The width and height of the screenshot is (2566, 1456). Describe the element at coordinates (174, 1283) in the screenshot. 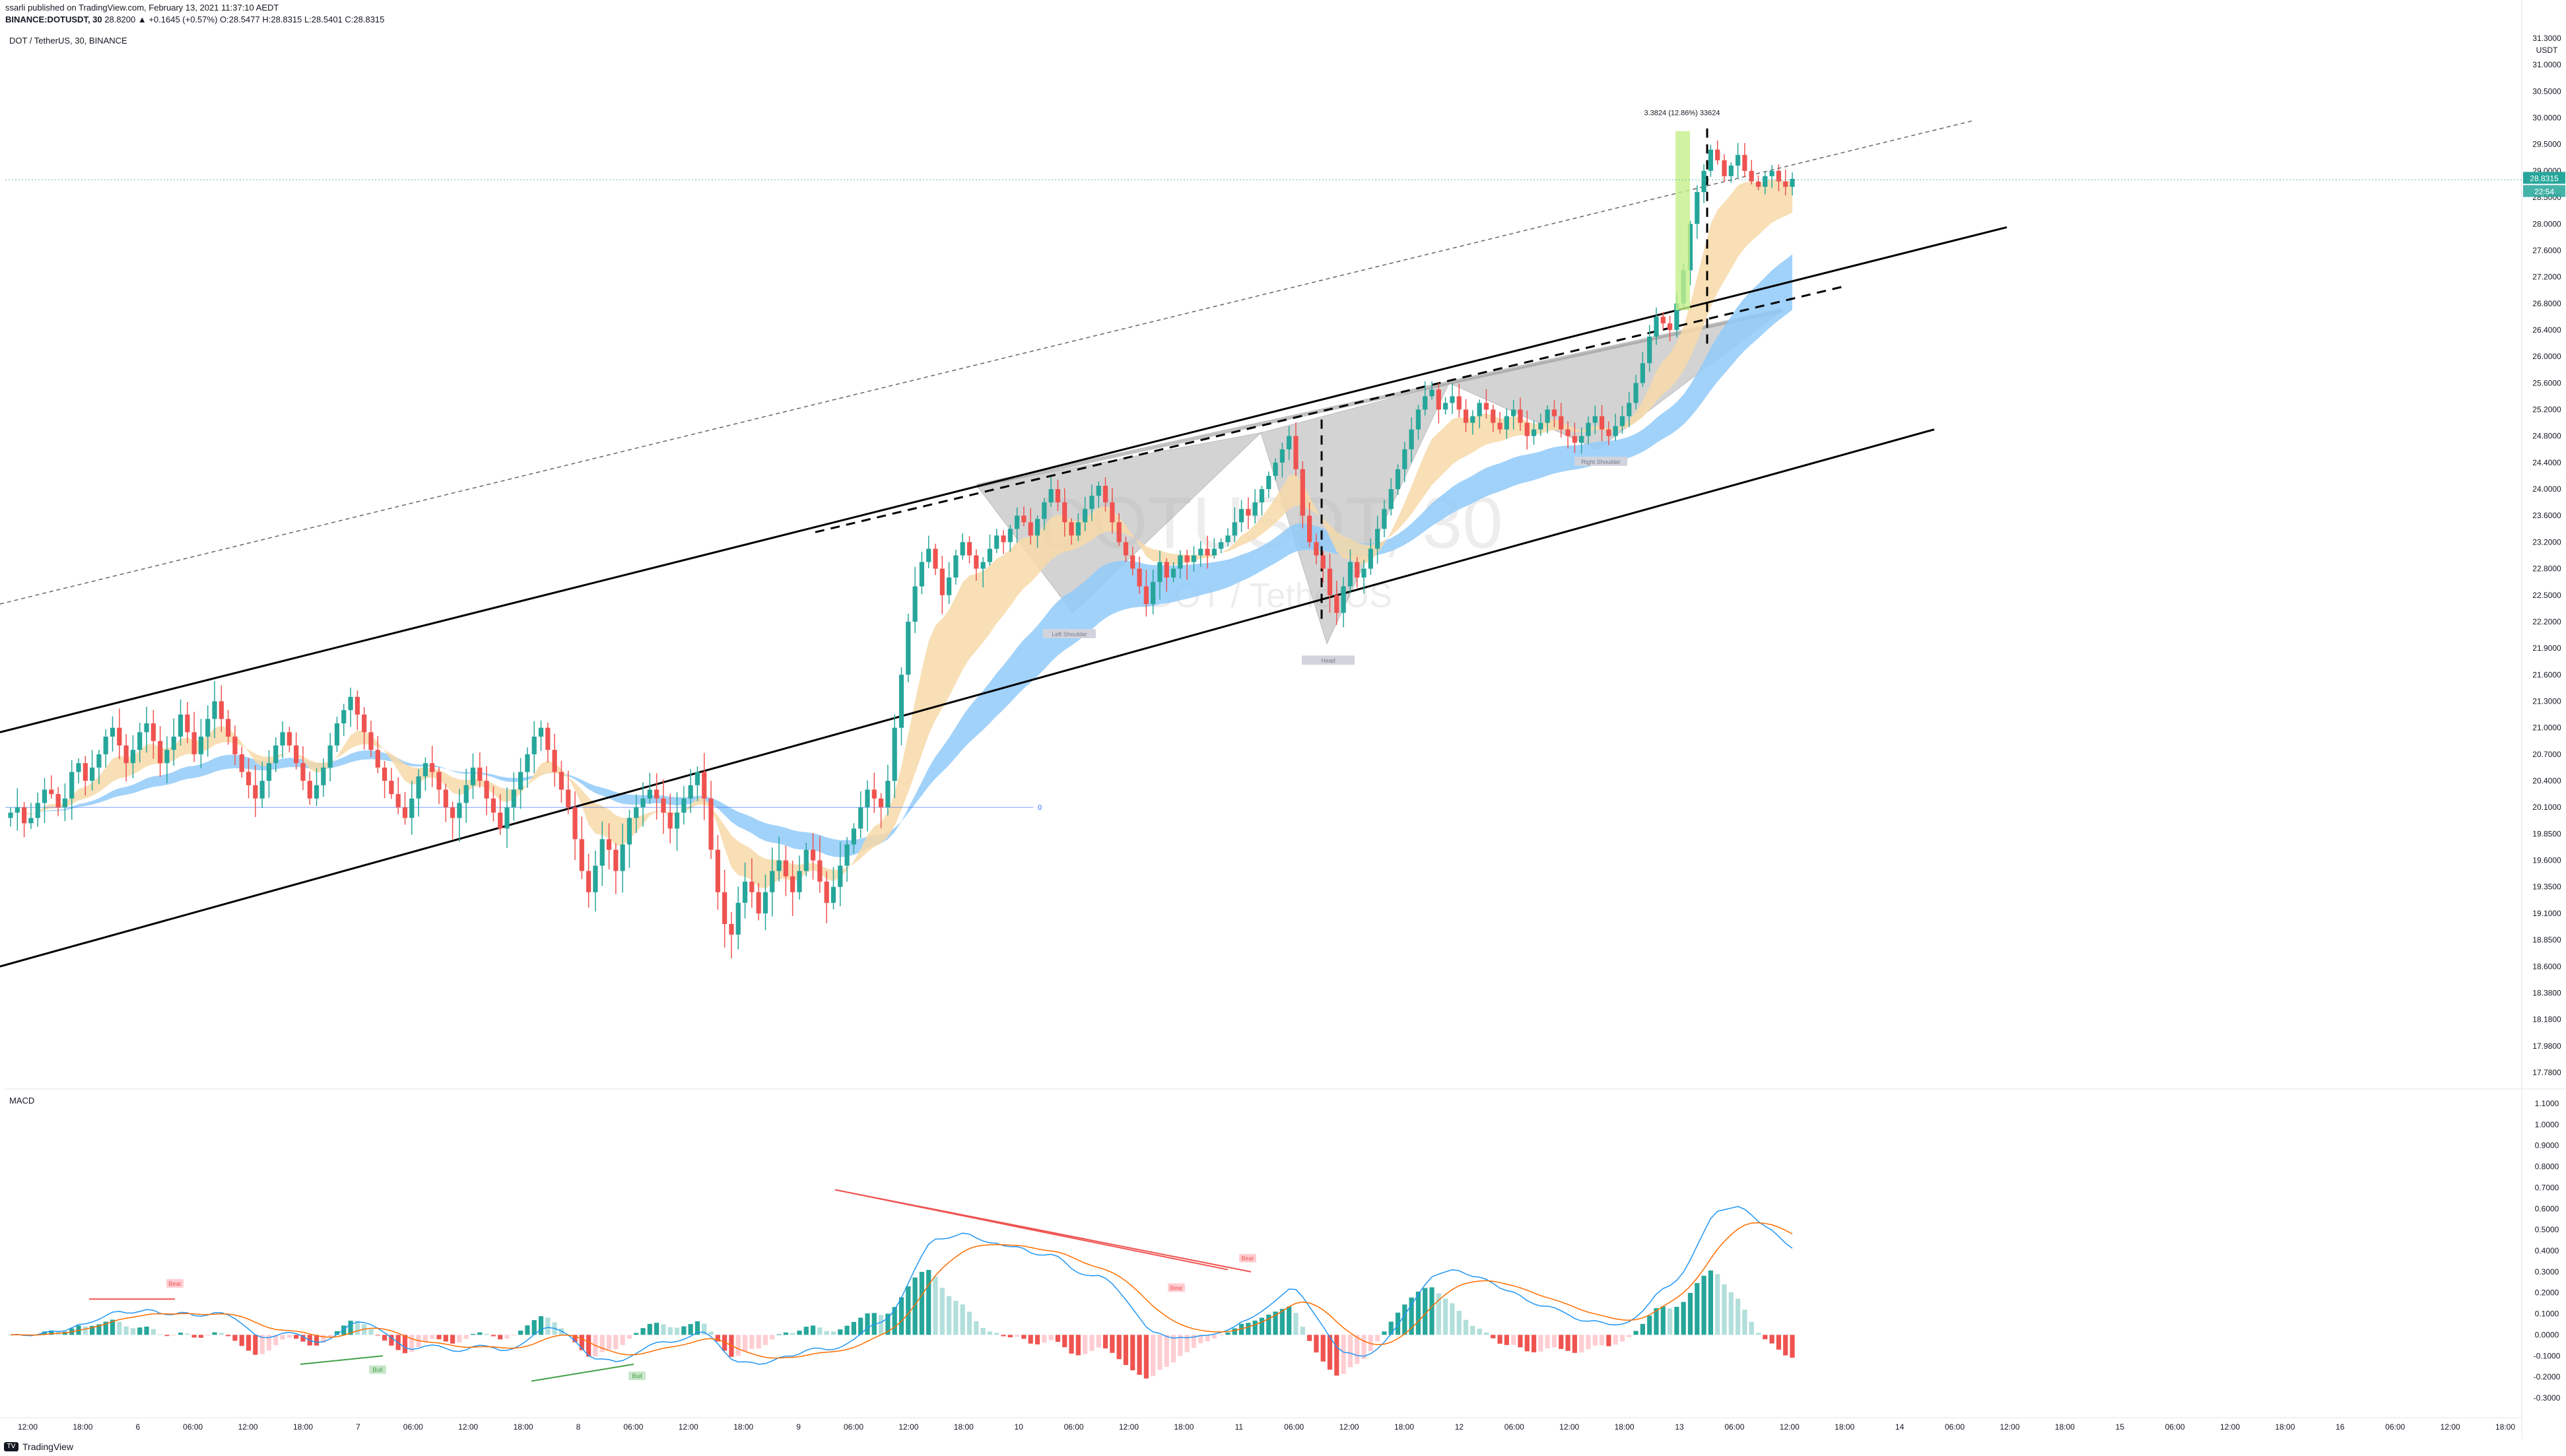

I see `macd-signal-label: Bear` at that location.